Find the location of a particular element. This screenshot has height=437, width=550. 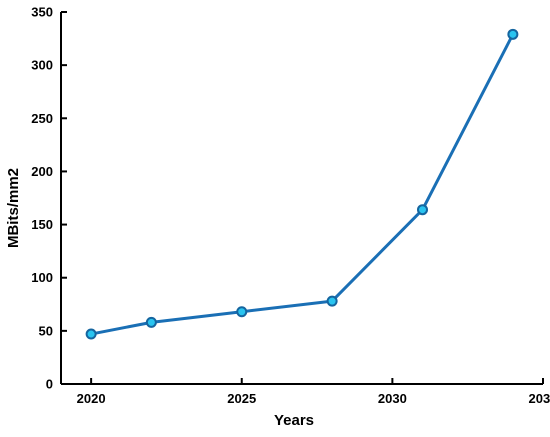

y-tick-label: 200 is located at coordinates (42, 171).